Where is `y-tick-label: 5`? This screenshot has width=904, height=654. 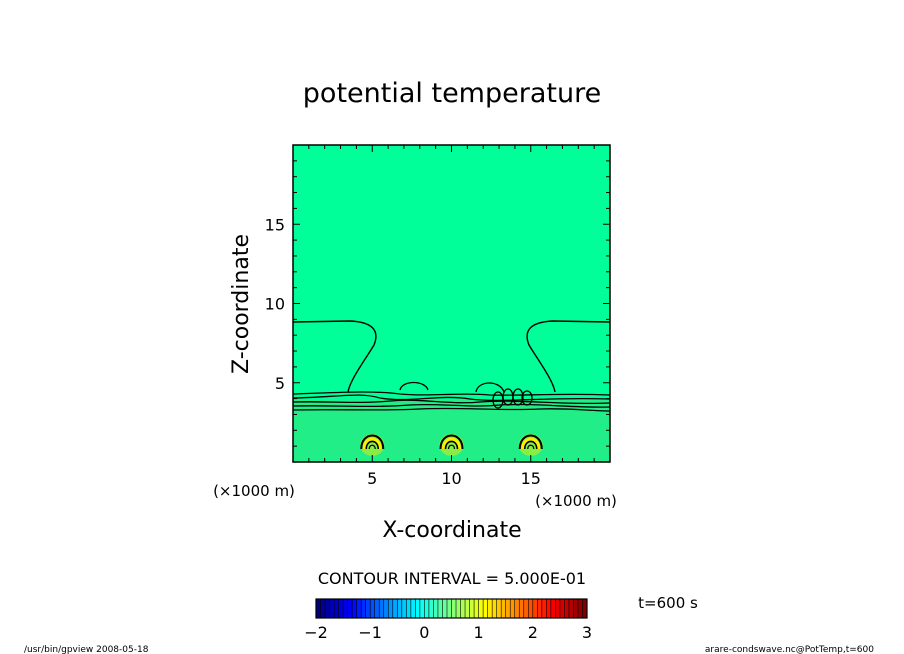
y-tick-label: 5 is located at coordinates (280, 383).